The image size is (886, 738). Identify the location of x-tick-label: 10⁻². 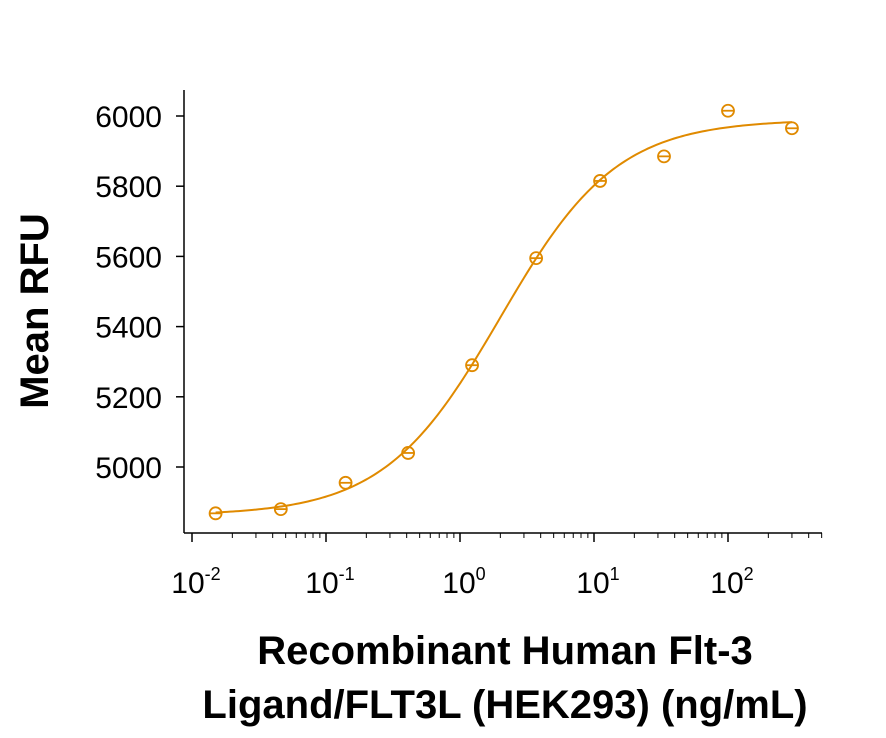
(195, 582).